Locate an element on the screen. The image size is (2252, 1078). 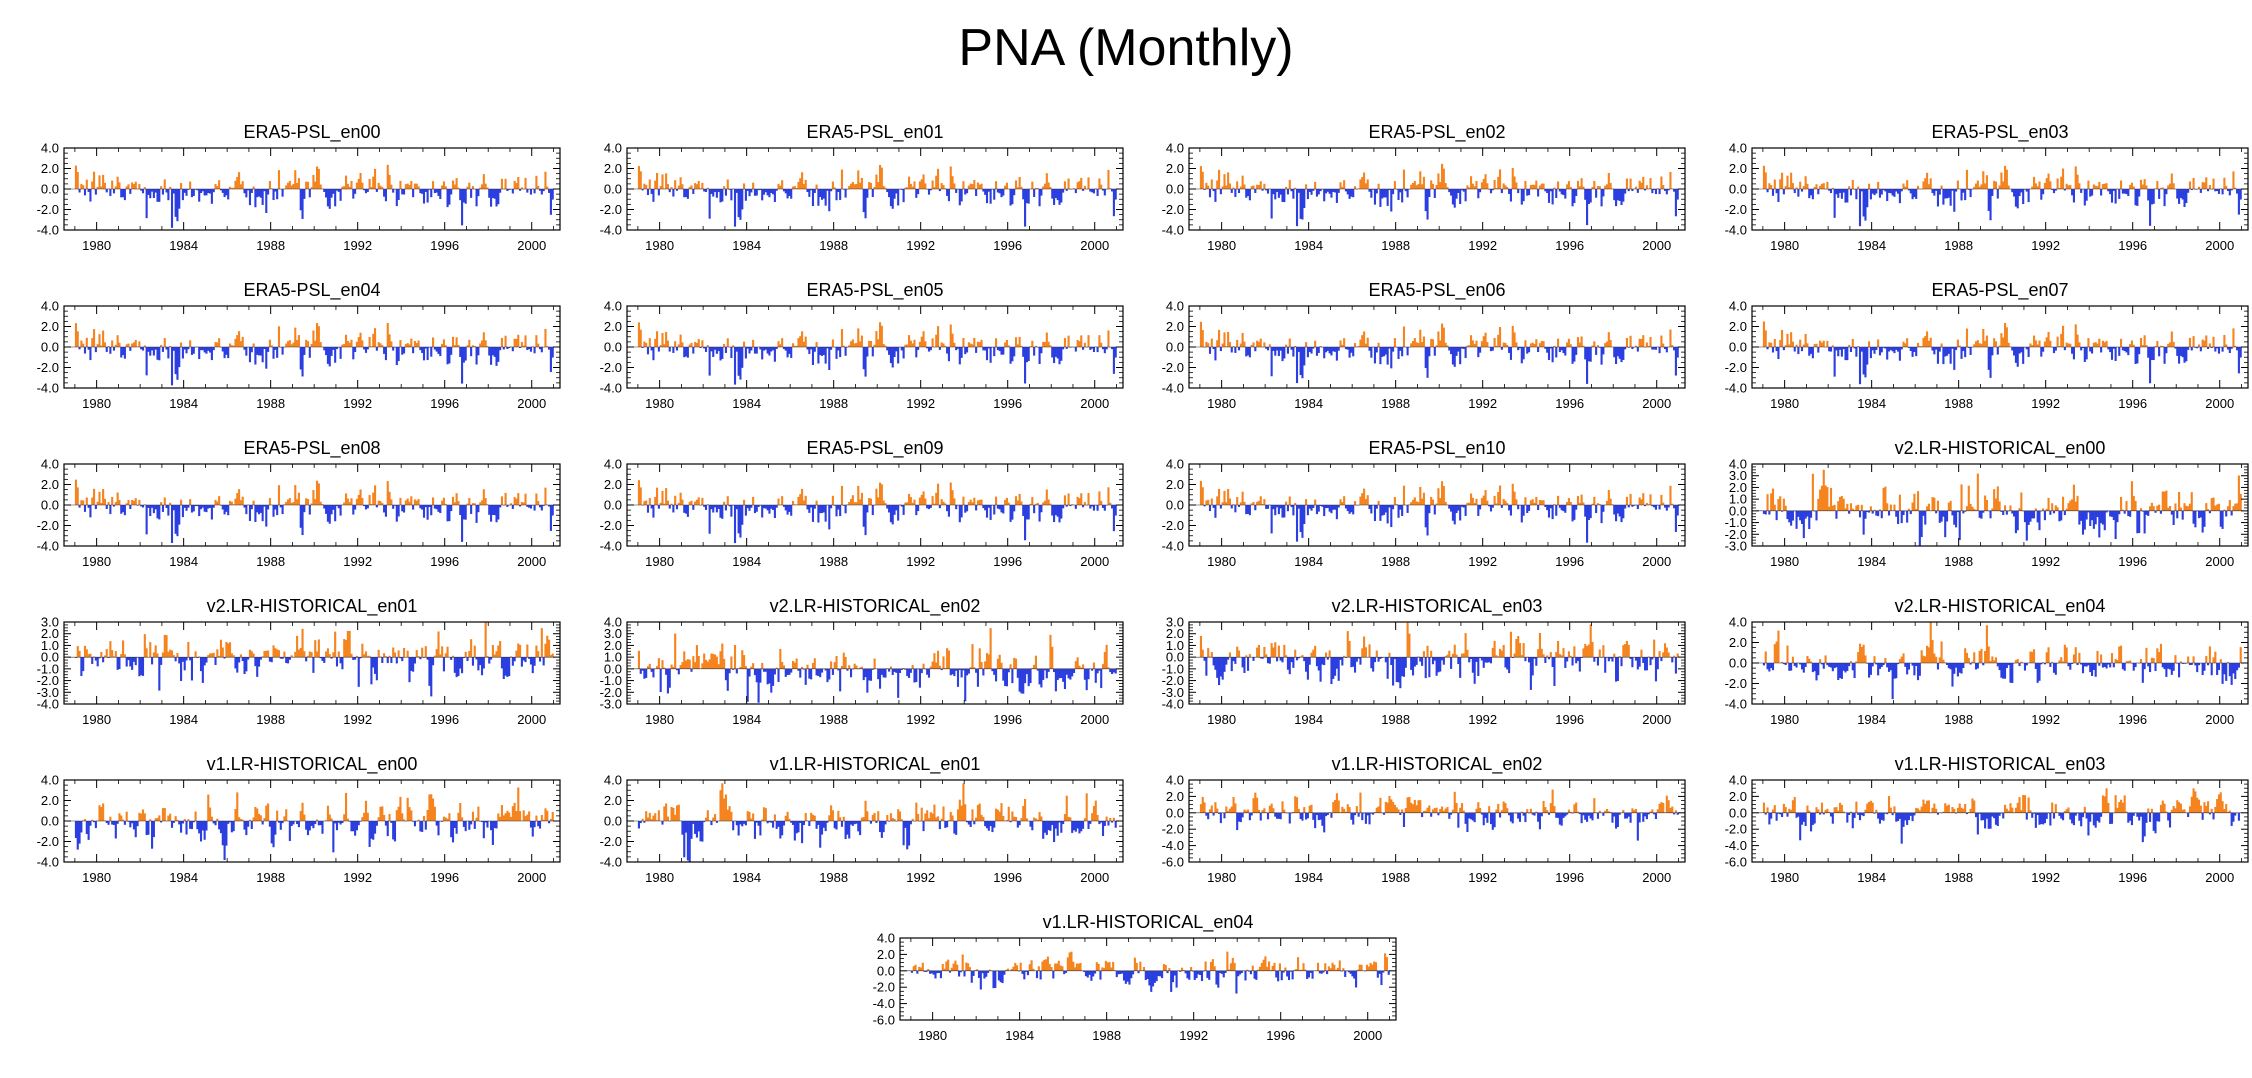
y-tick-label: -4.0 is located at coordinates (1736, 230).